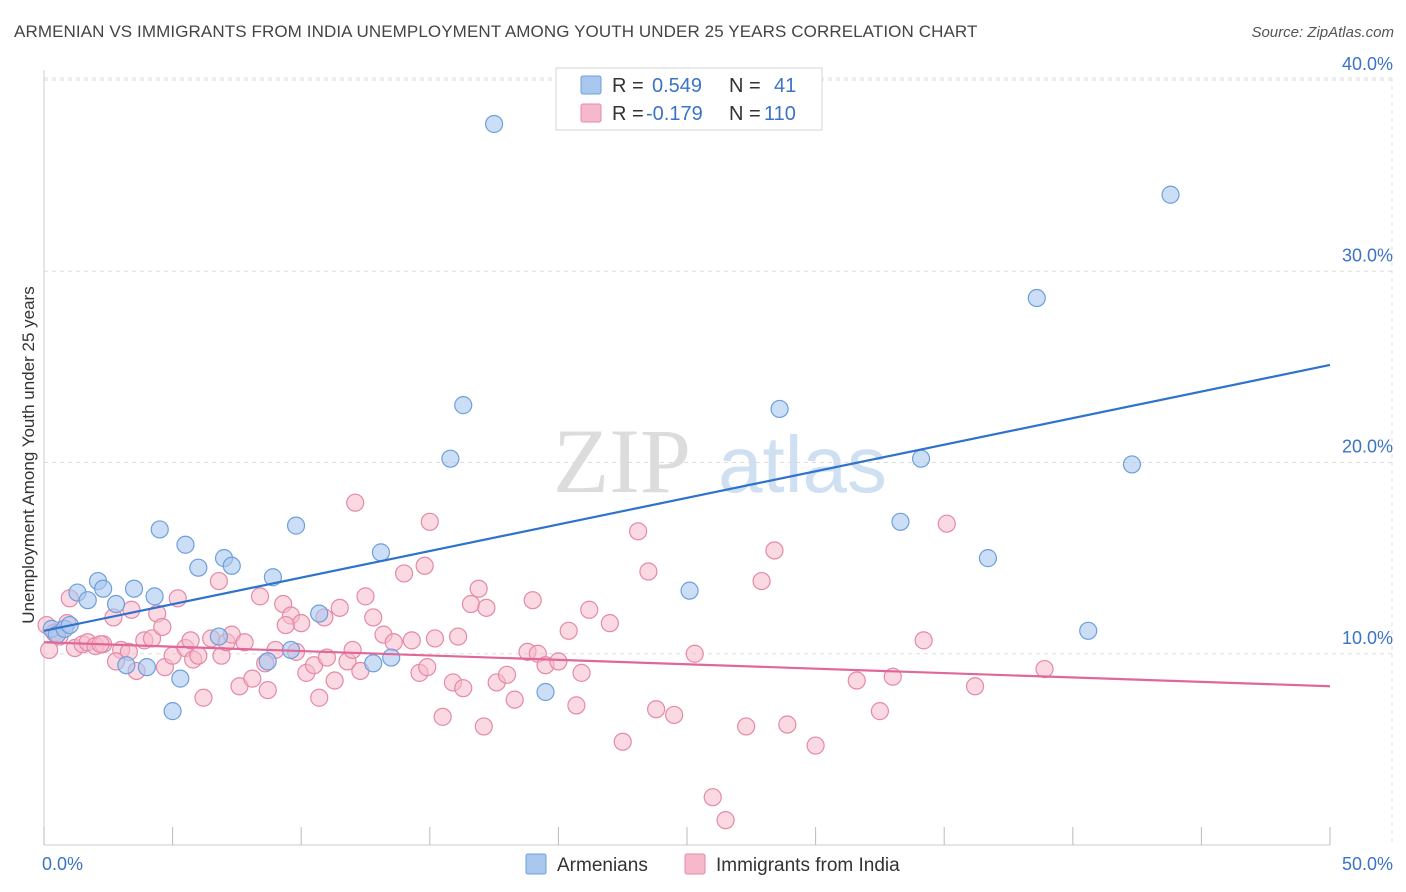 The image size is (1406, 892). I want to click on legend-r-label-armenians: R =, so click(628, 86).